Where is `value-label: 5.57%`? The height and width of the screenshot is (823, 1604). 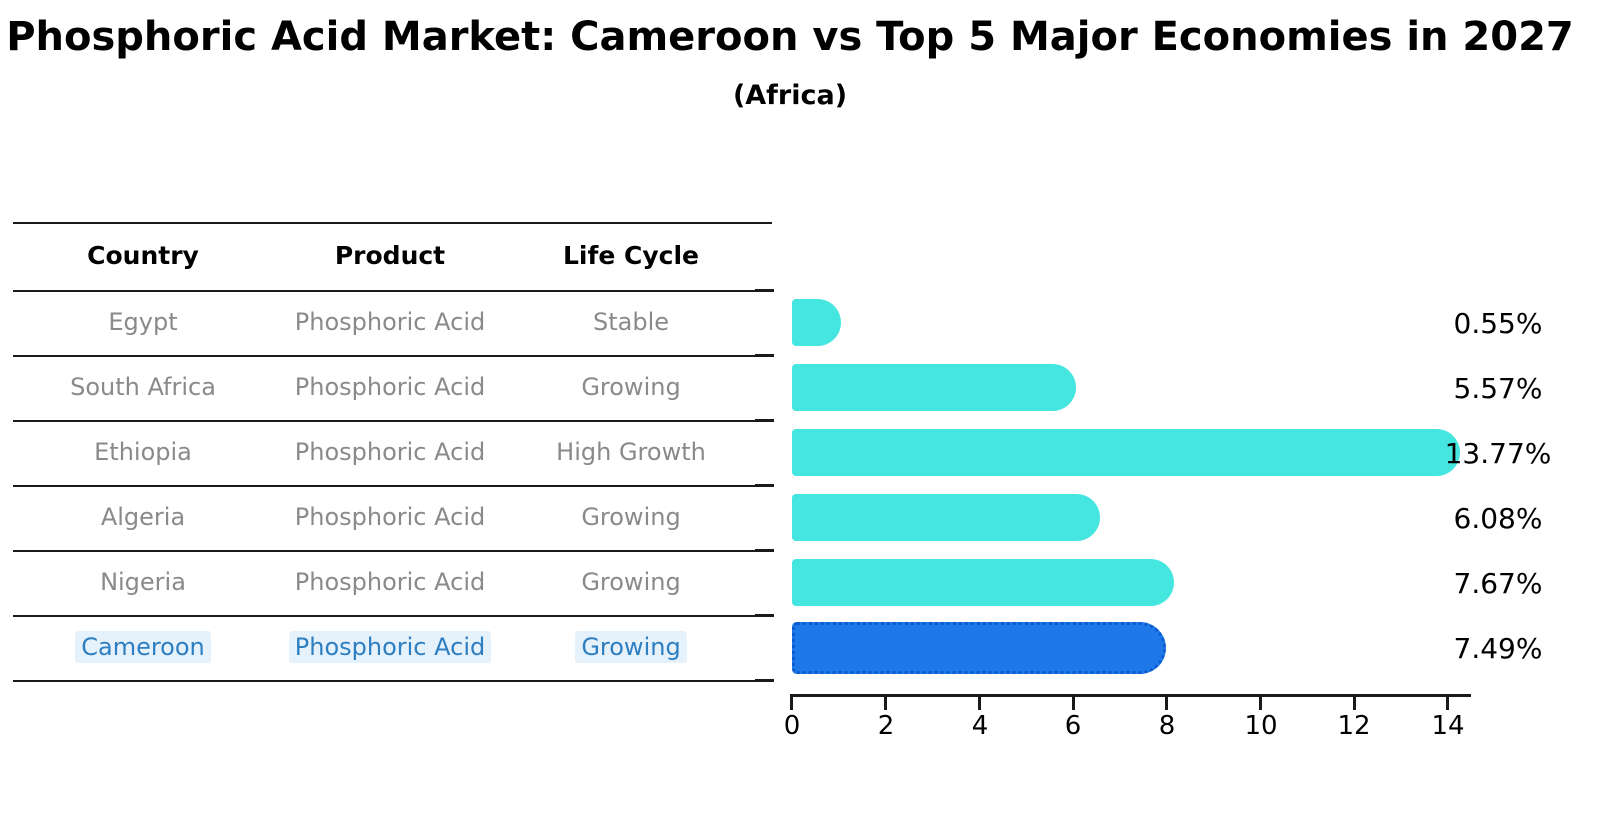
value-label: 5.57% is located at coordinates (1498, 388).